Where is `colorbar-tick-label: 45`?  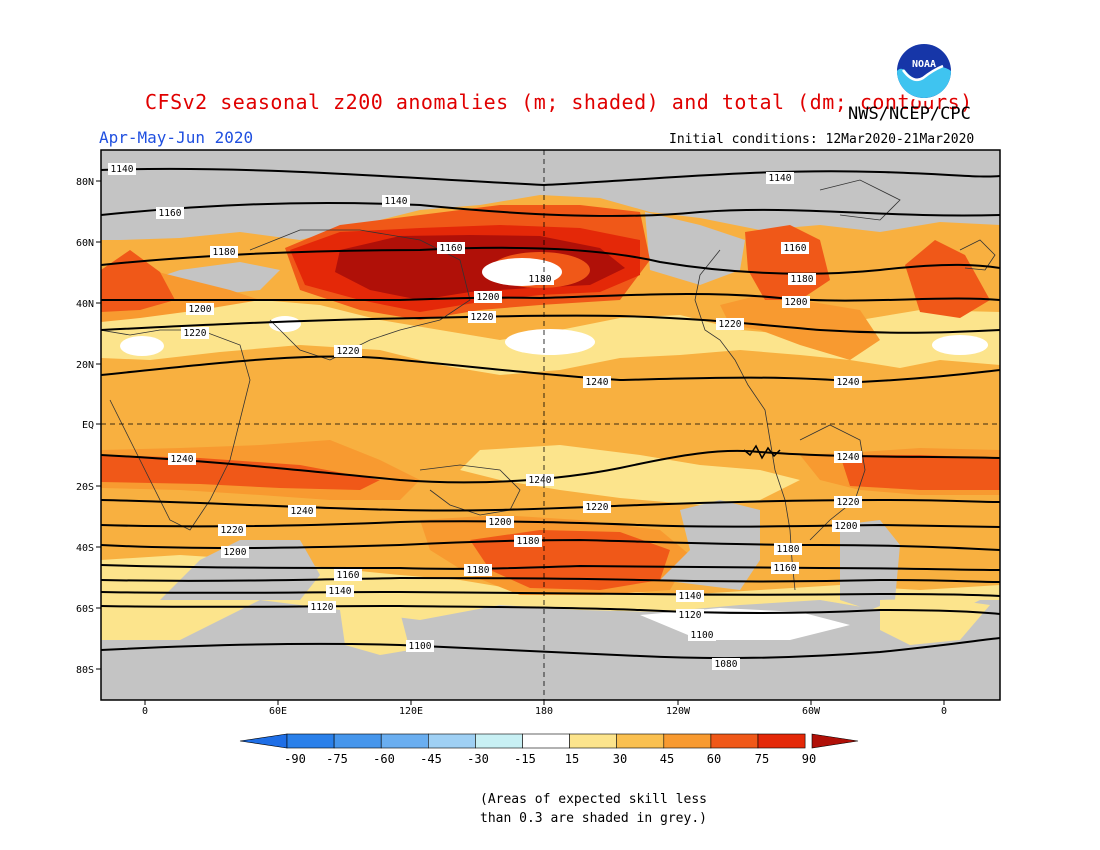
colorbar-tick-label: 45 is located at coordinates (667, 759).